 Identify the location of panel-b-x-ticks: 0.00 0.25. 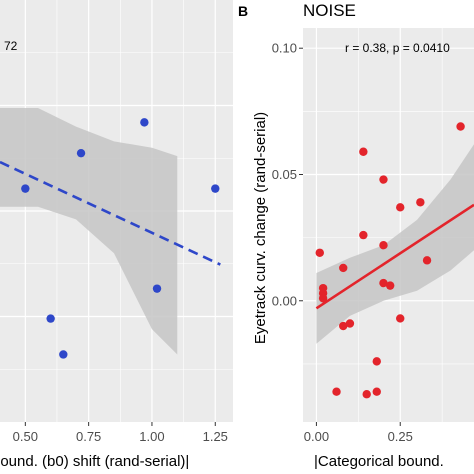
(358, 433).